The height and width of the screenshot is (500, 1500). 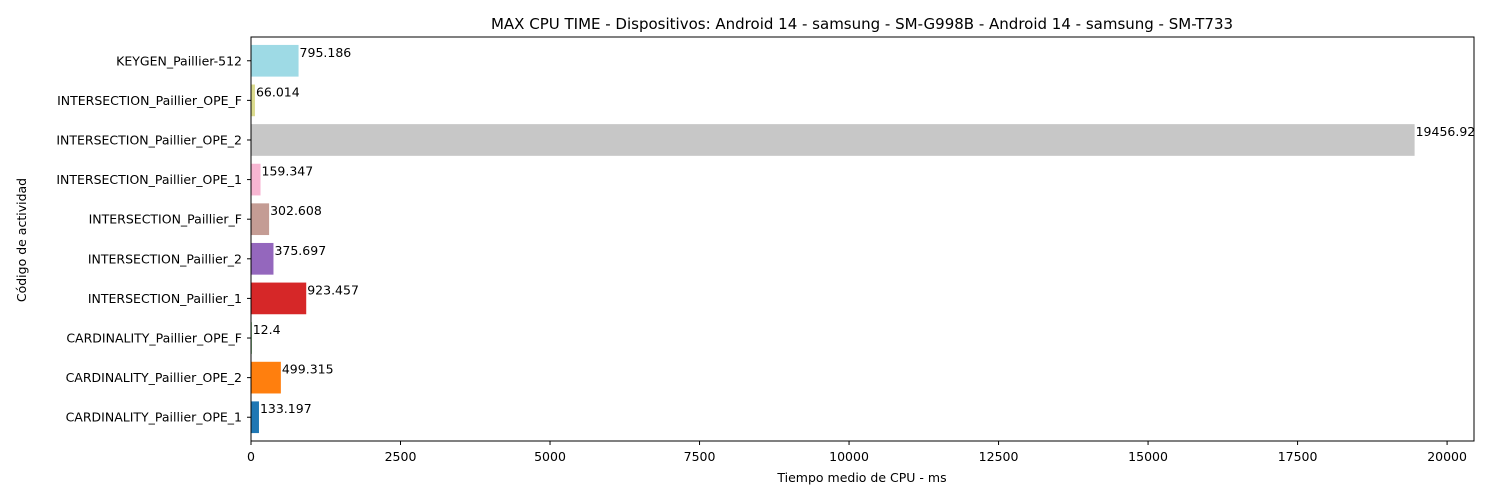 What do you see at coordinates (253, 100) in the screenshot?
I see `bar-intersection-paillier-ope-f` at bounding box center [253, 100].